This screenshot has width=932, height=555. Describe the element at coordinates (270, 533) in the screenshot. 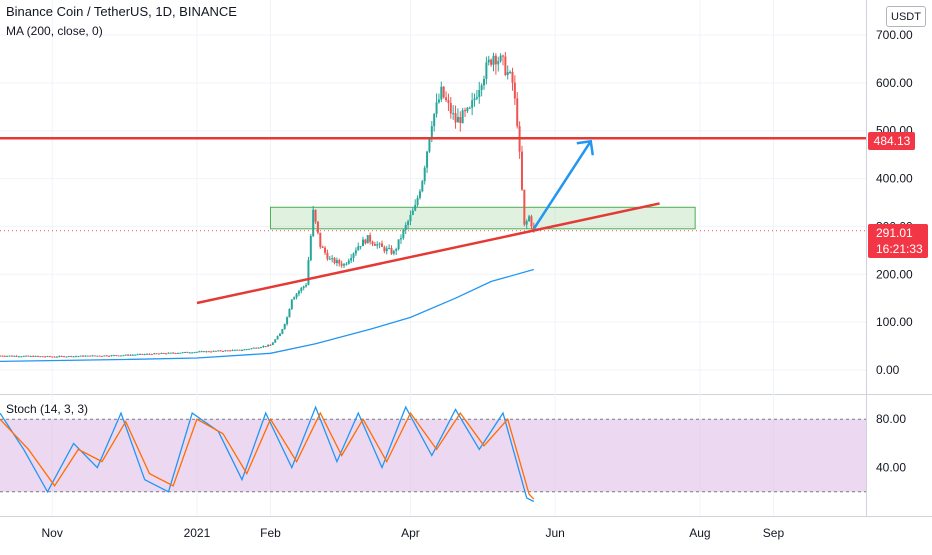

I see `time-tick-label: Feb` at that location.